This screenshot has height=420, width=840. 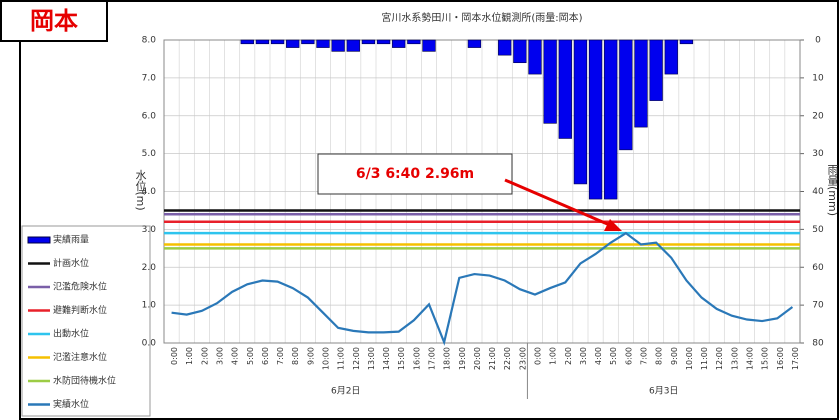 I want to click on y-axis-label: 水位(m), so click(x=140, y=190).